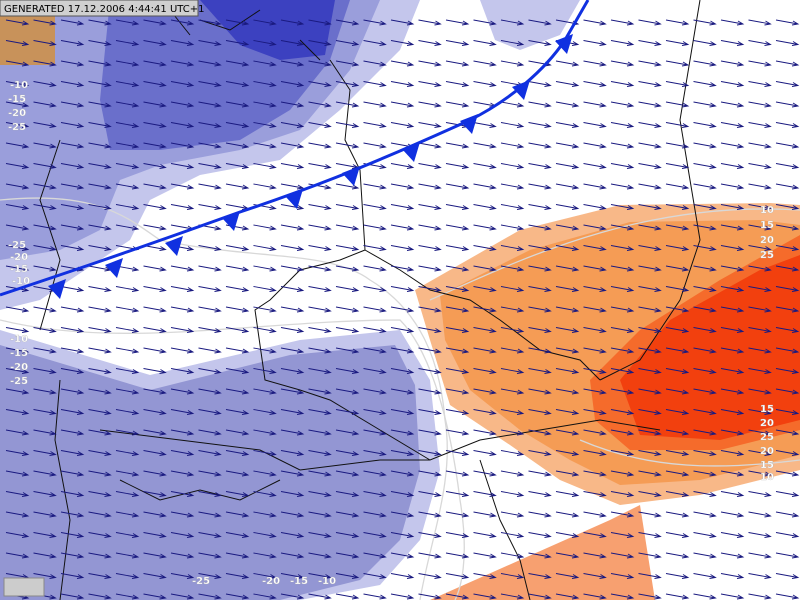 The width and height of the screenshot is (800, 600). I want to click on contour-label: -20, so click(19, 367).